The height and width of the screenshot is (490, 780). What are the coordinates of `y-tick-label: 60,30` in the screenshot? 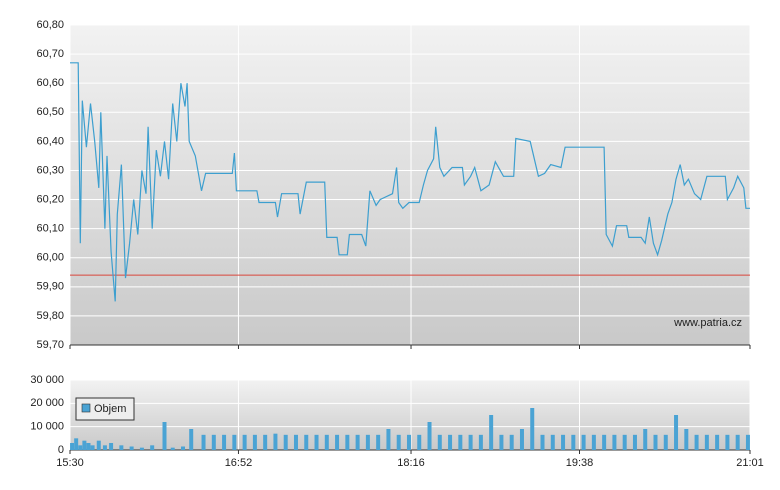 It's located at (50, 170).